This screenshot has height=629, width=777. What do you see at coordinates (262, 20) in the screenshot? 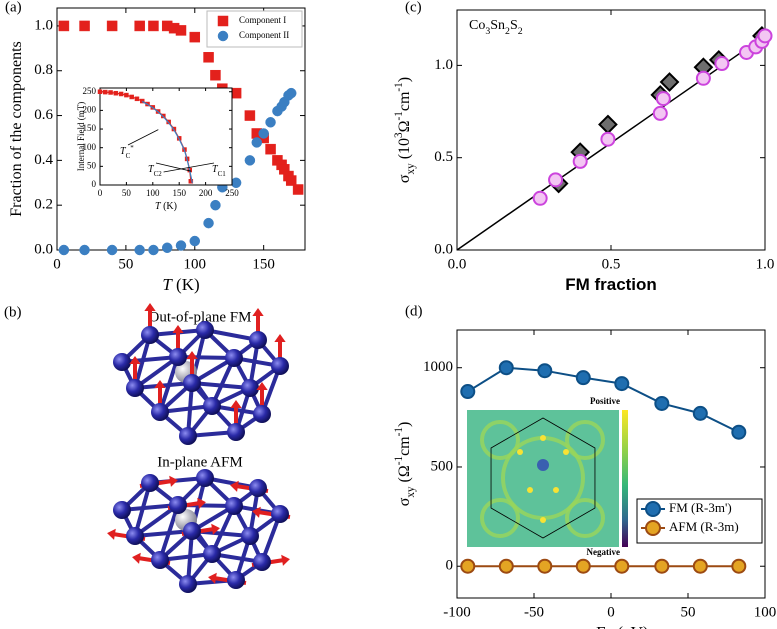
I see `legend-label: Component I` at bounding box center [262, 20].